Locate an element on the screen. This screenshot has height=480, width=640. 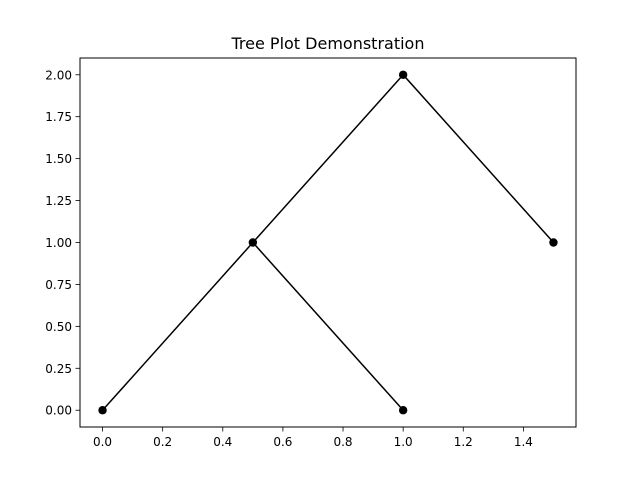
y-axis: 0.00 0.25 0.50 0.75 1.00 1.25 1.50 1.75 2.00 is located at coordinates (62, 243).